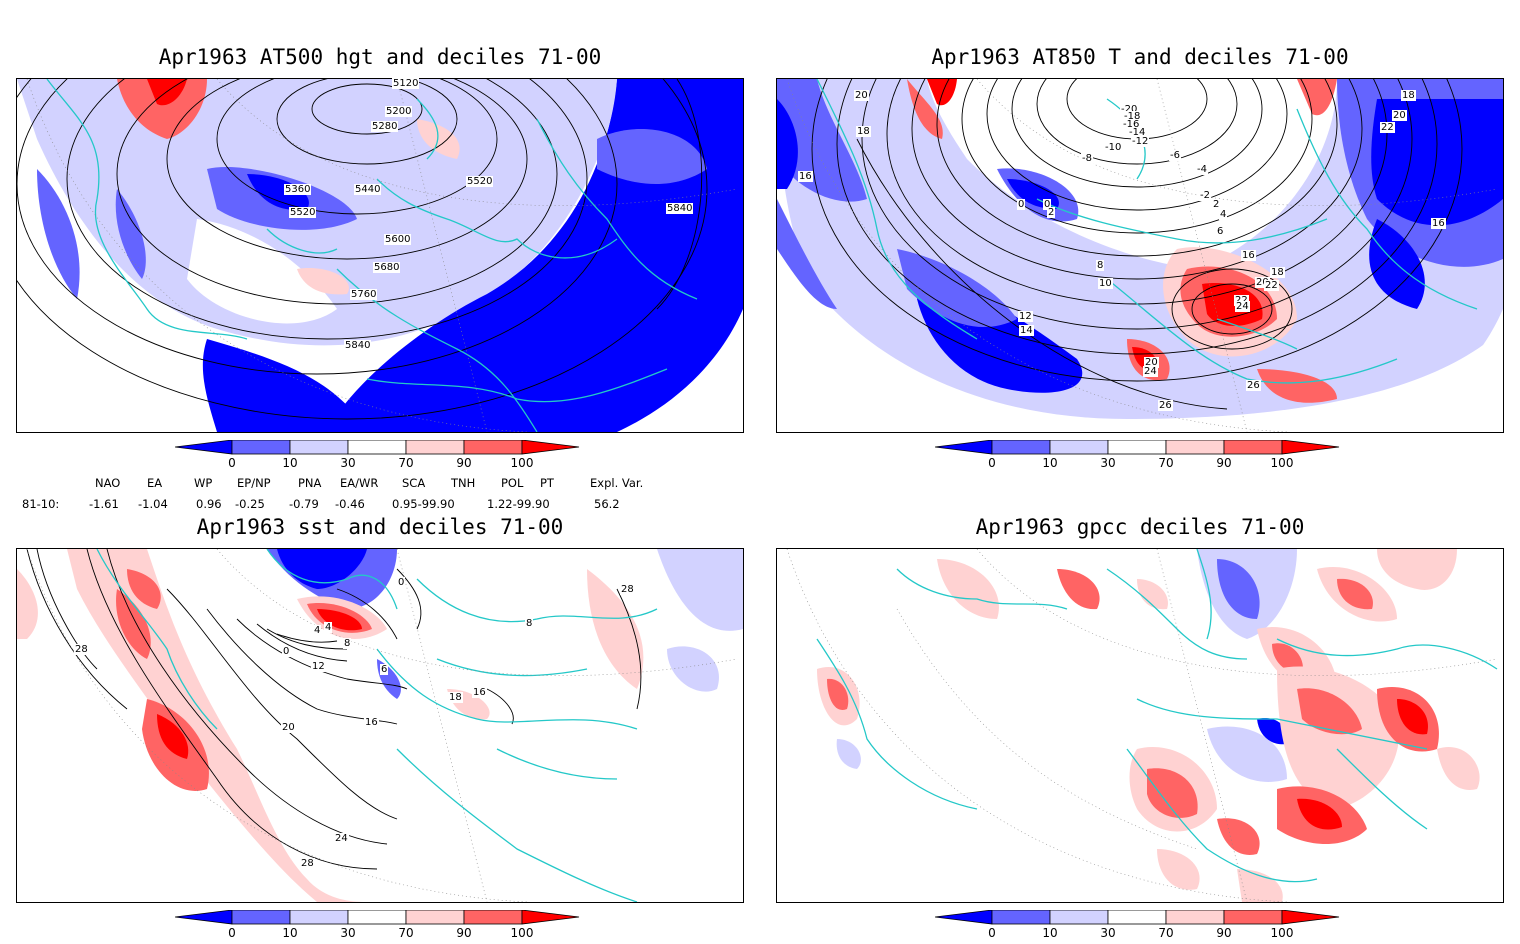 This screenshot has height=944, width=1520. What do you see at coordinates (398, 239) in the screenshot?
I see `contour-label: 5600` at bounding box center [398, 239].